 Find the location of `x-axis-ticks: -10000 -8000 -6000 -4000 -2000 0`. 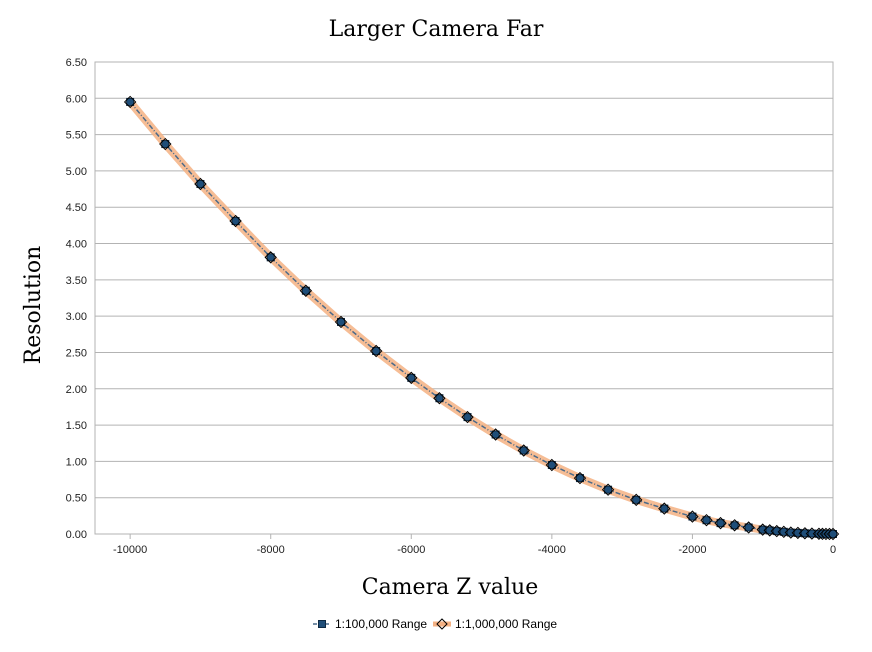

x-axis-ticks: -10000 -8000 -6000 -4000 -2000 0 is located at coordinates (474, 545).